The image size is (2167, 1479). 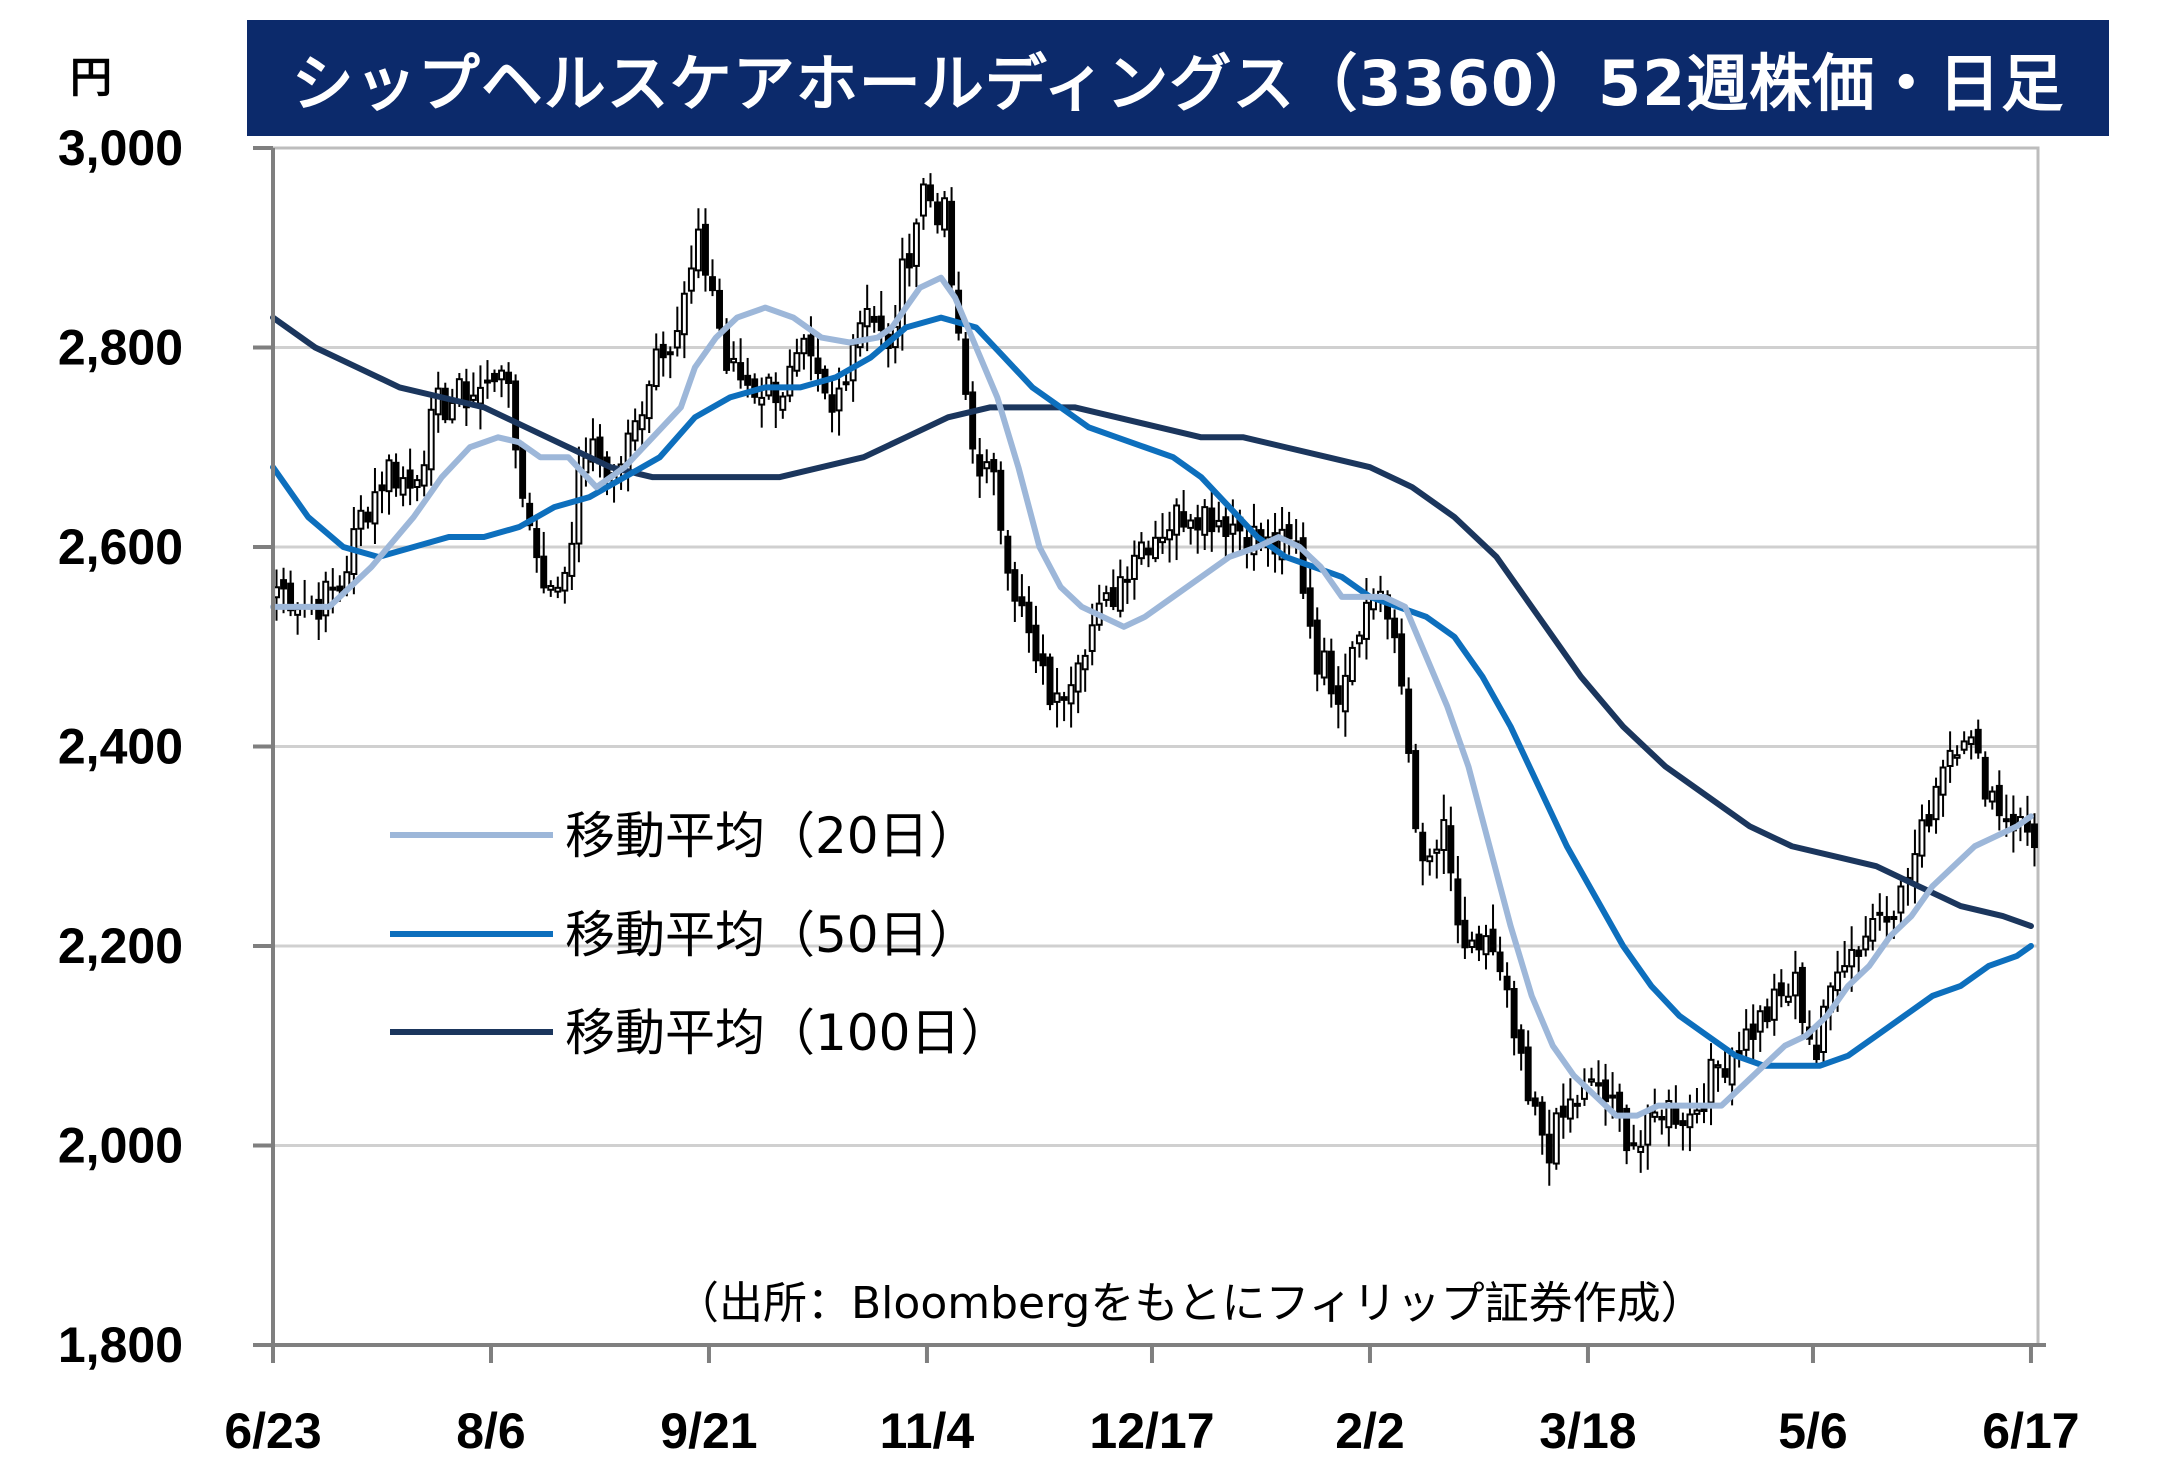 I want to click on y-tick-label: 2,800, so click(x=120, y=348).